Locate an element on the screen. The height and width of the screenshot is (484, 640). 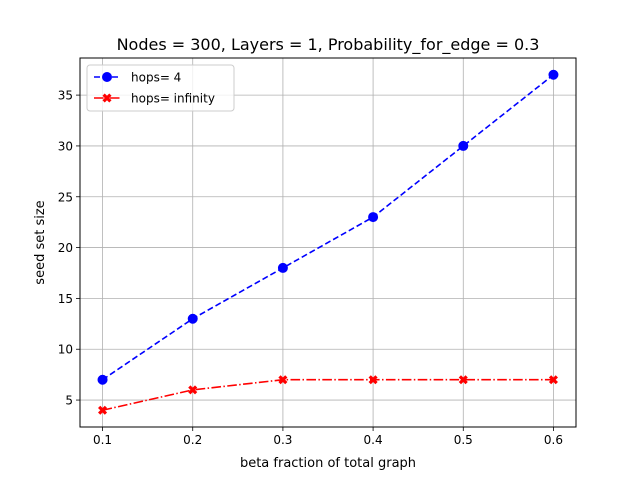
legend-label: hops= infinity is located at coordinates (173, 99).